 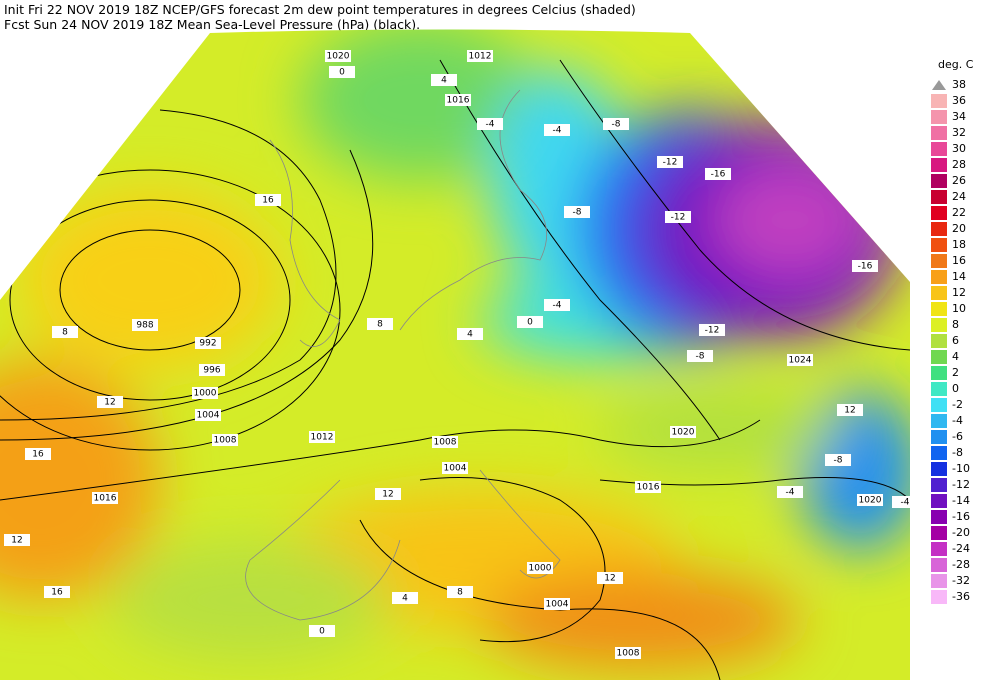 I want to click on isobar-label: 992, so click(x=207, y=344).